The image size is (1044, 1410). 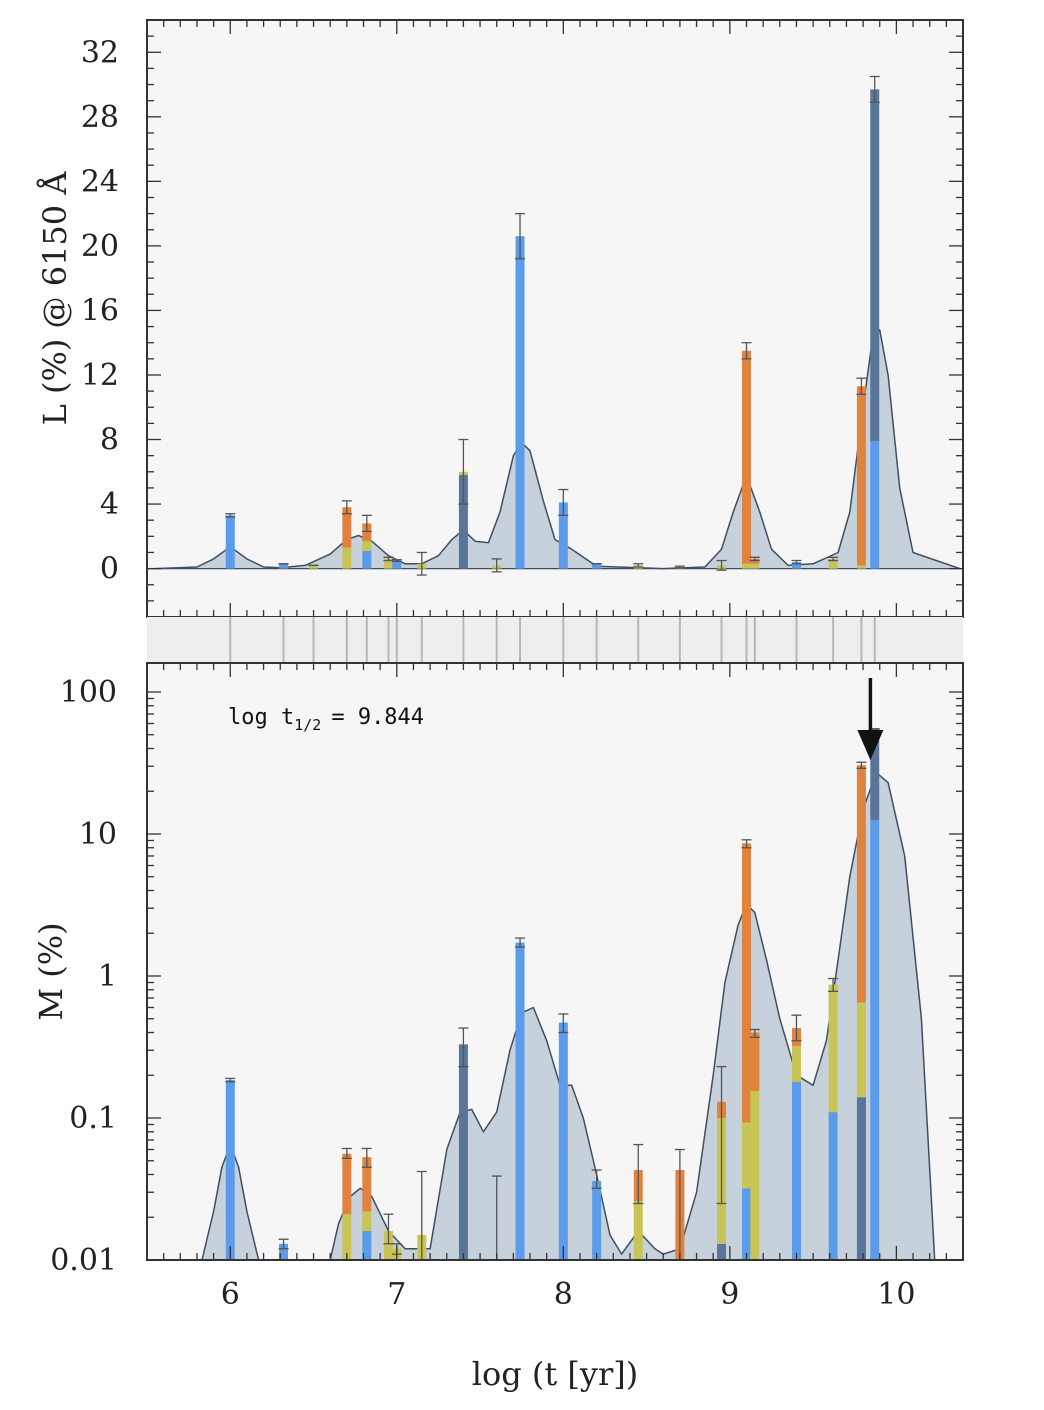 What do you see at coordinates (100, 181) in the screenshot?
I see `top-y-tick-label-24: 24` at bounding box center [100, 181].